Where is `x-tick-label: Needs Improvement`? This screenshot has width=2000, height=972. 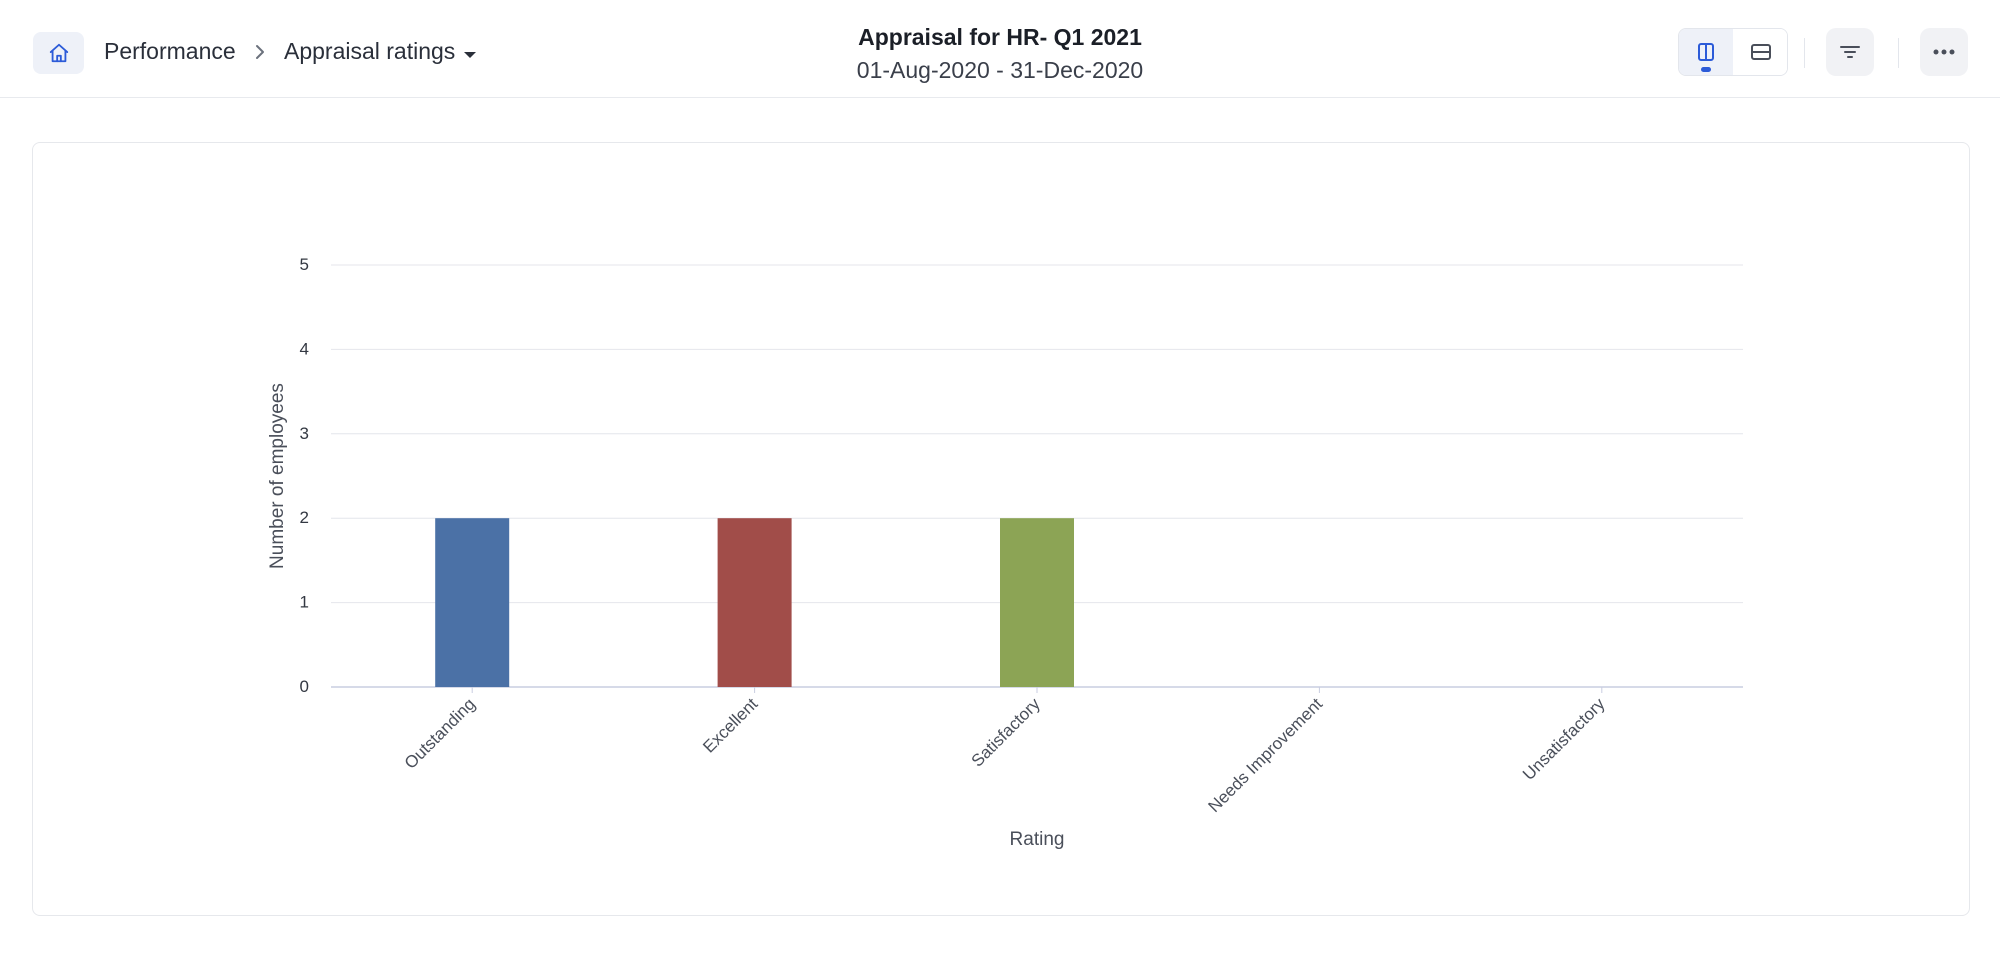 x-tick-label: Needs Improvement is located at coordinates (1266, 755).